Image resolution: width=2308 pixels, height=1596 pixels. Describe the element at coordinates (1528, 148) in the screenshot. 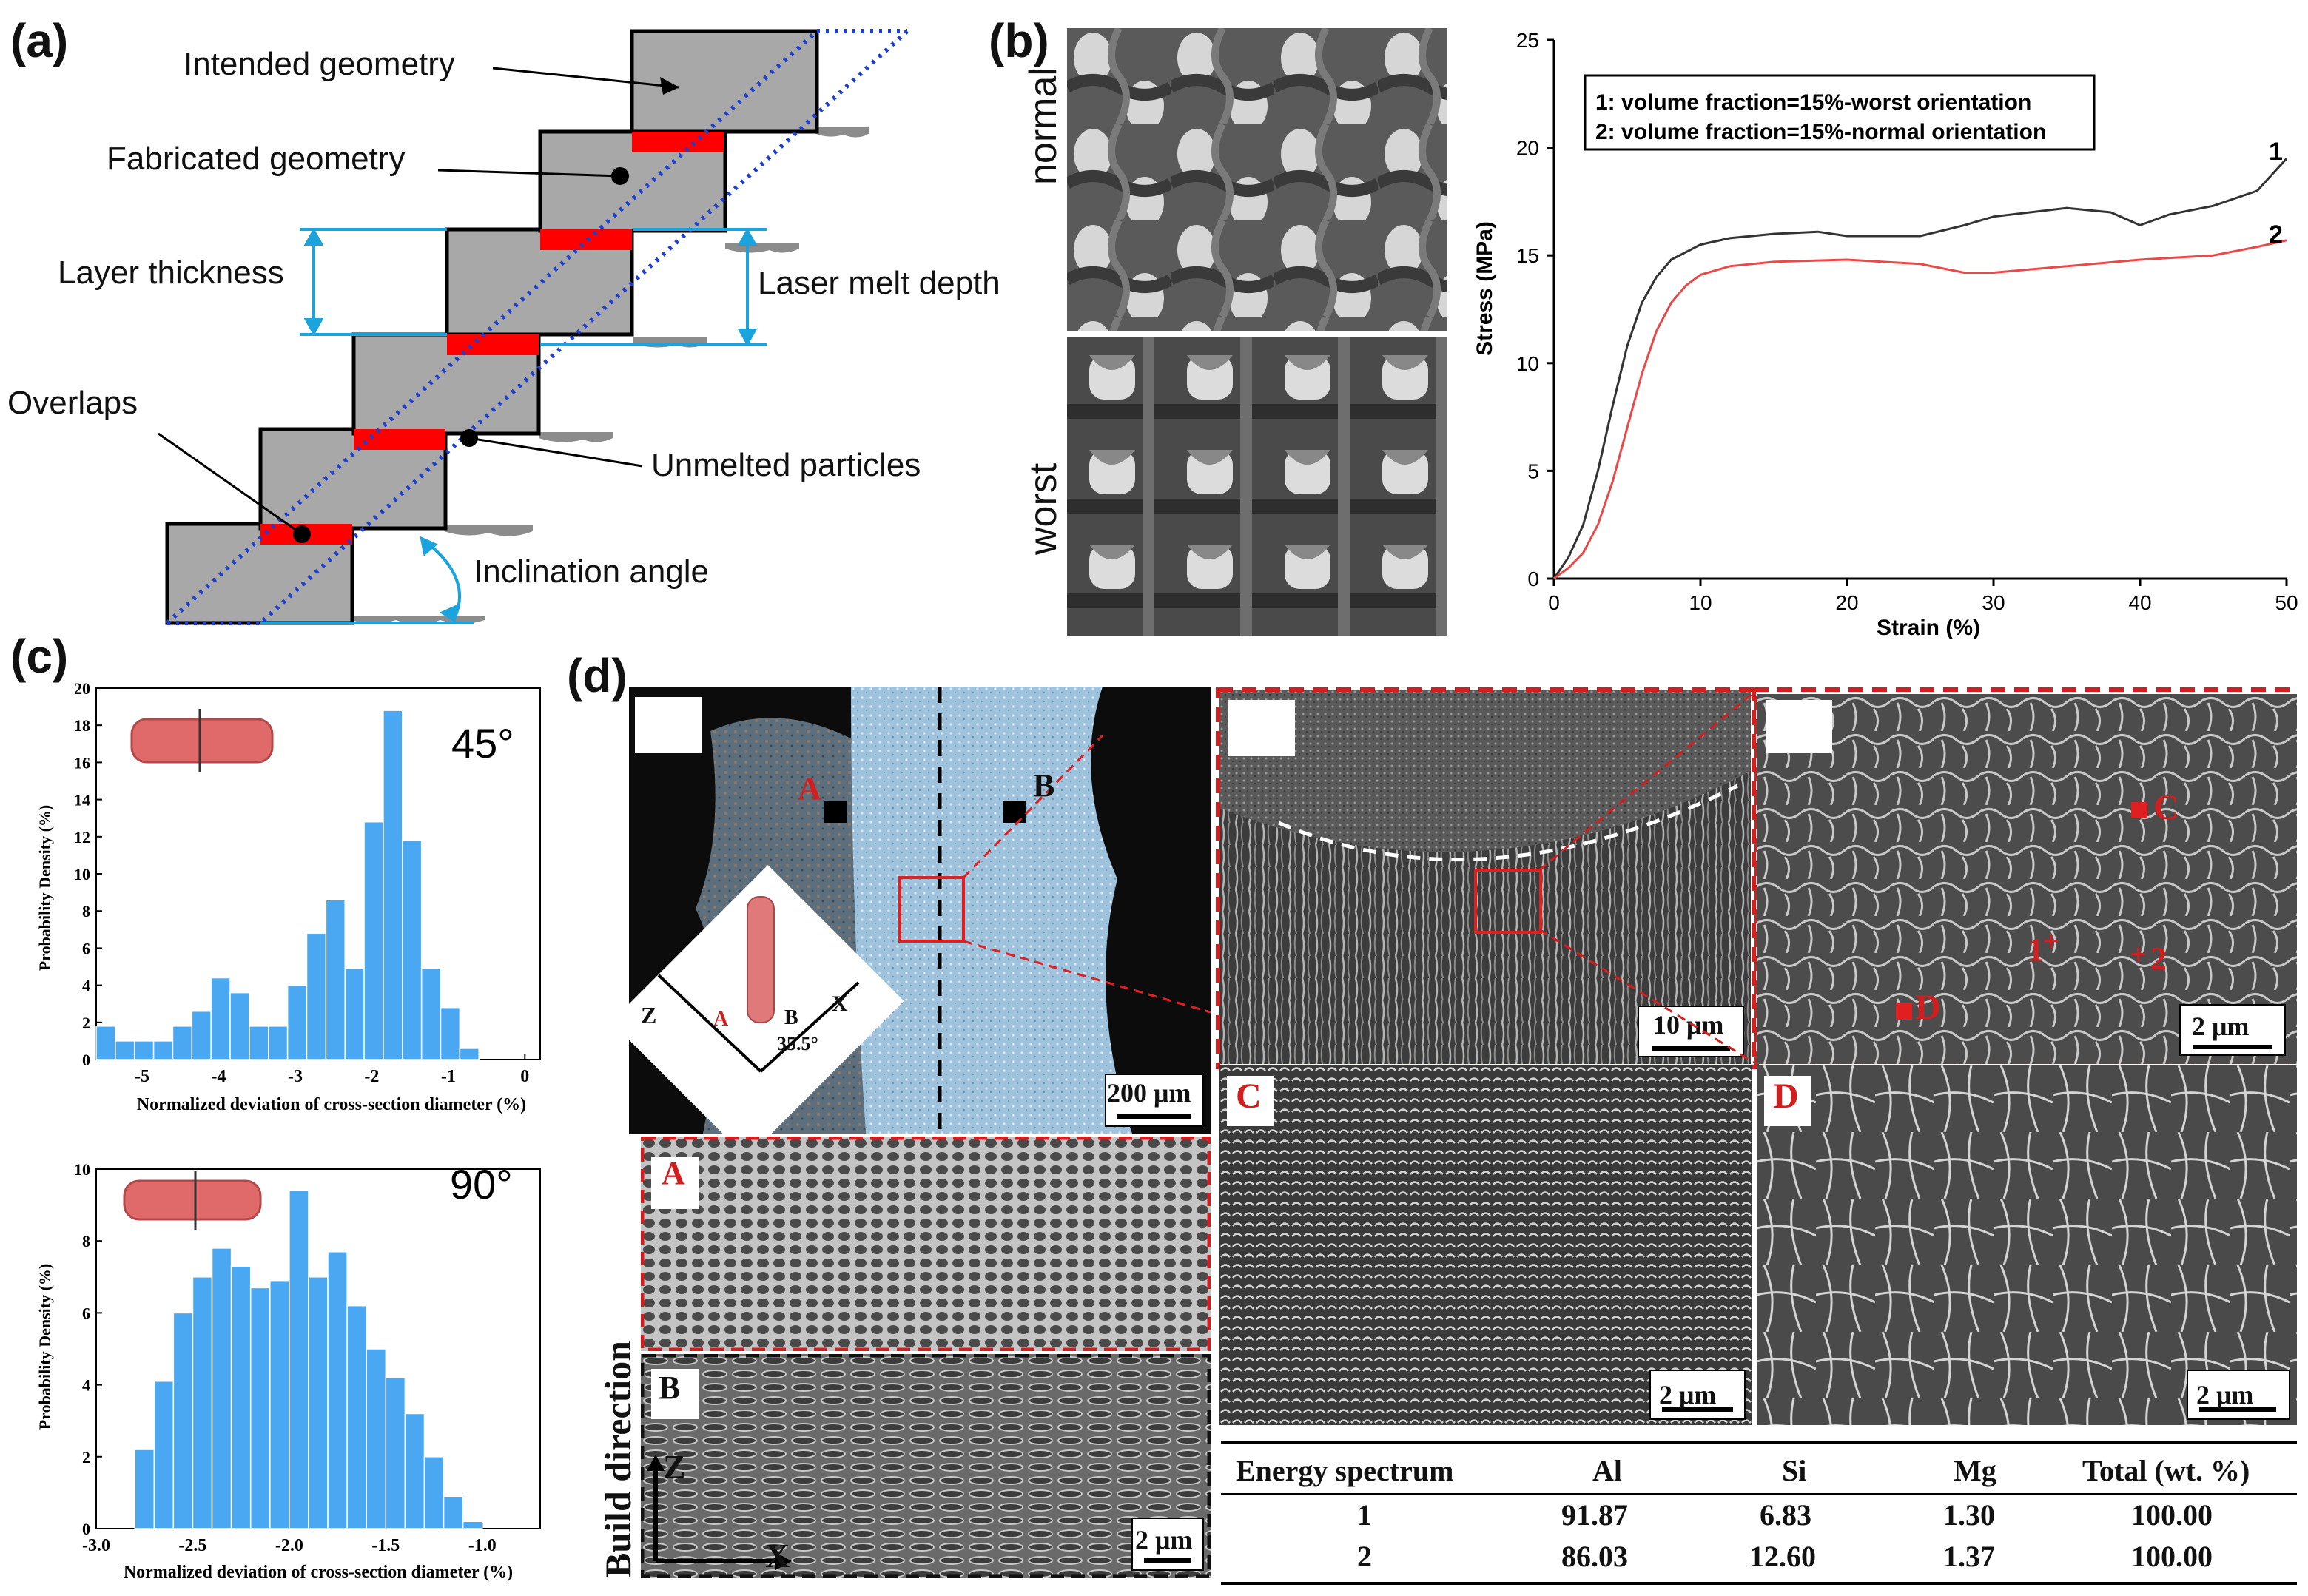

I see `y-tick-label: 20` at that location.